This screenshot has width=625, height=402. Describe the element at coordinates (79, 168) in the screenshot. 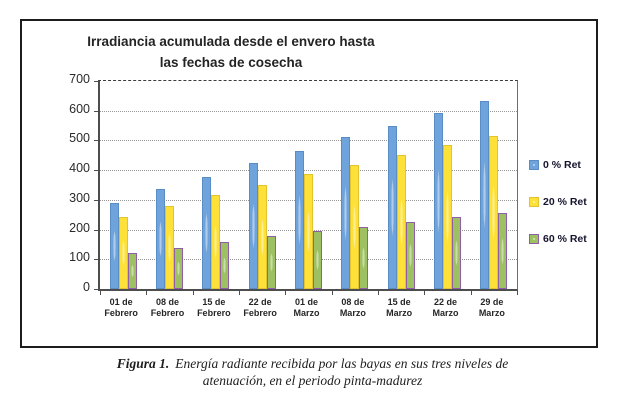

I see `y-tick-label: 400` at that location.